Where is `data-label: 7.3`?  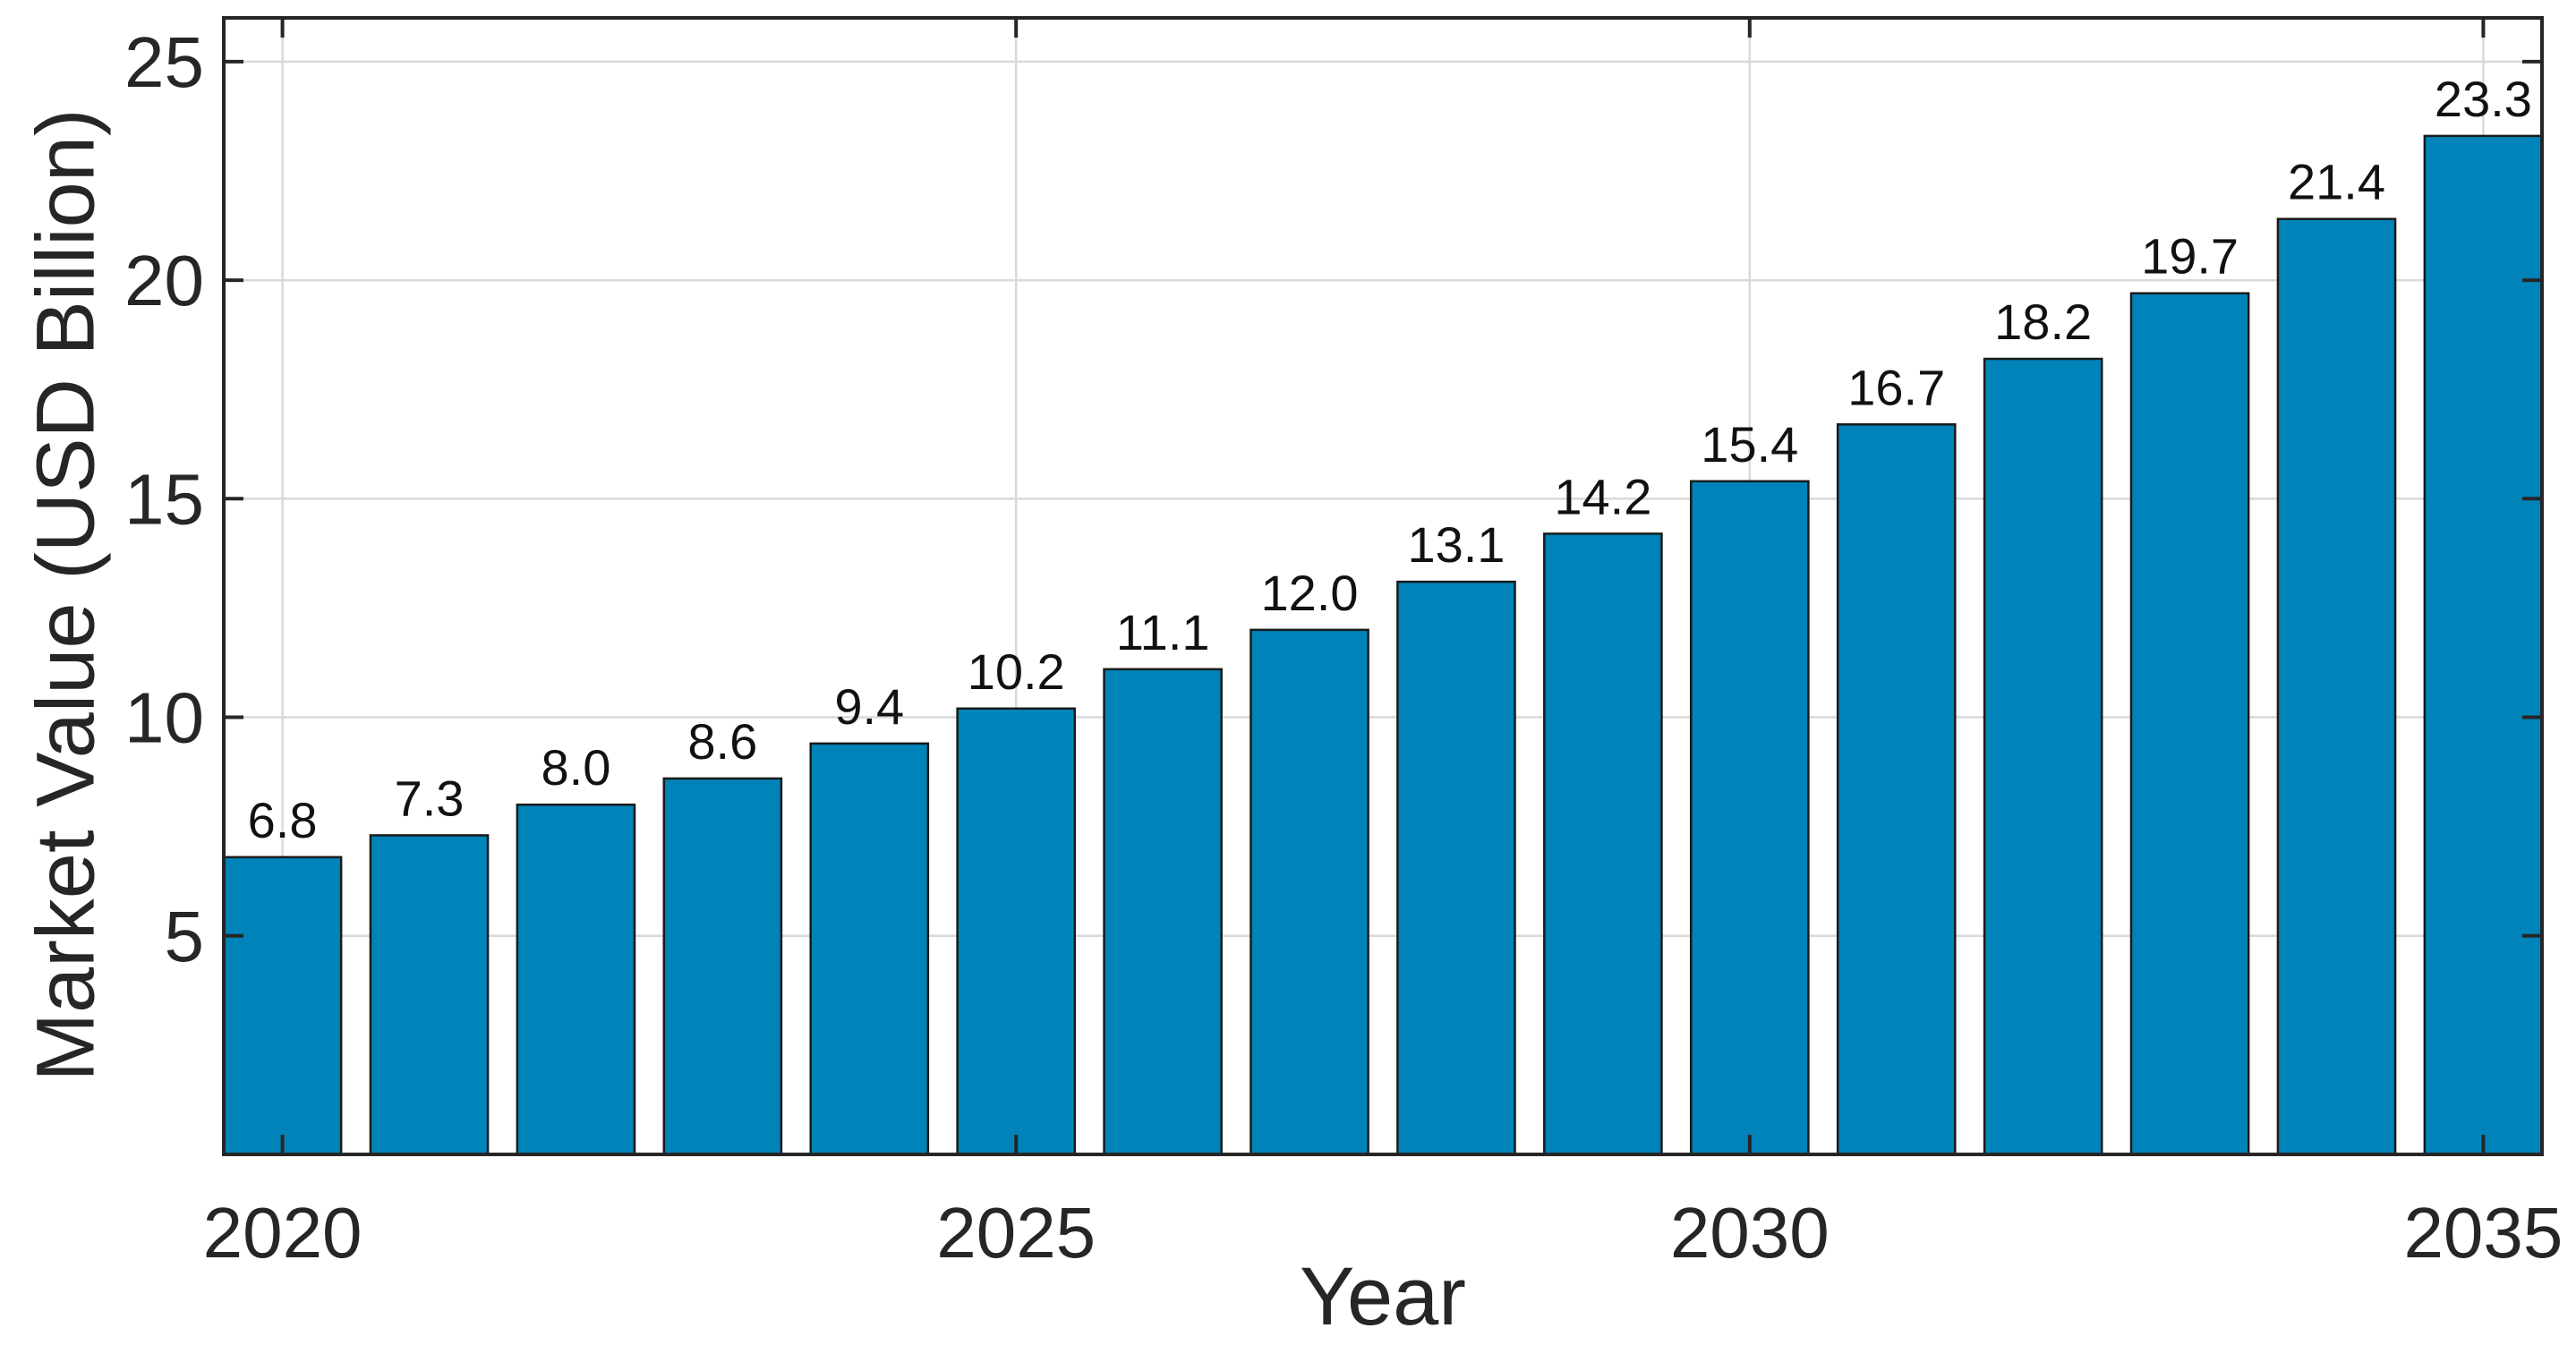
data-label: 7.3 is located at coordinates (430, 798).